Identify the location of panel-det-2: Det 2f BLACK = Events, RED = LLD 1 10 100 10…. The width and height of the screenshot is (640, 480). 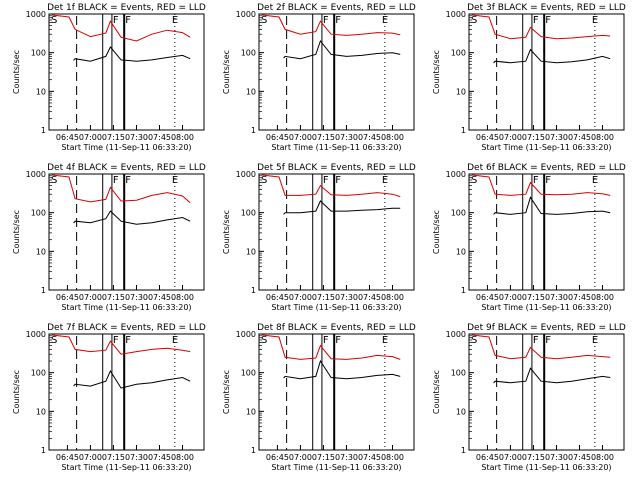
(319, 77).